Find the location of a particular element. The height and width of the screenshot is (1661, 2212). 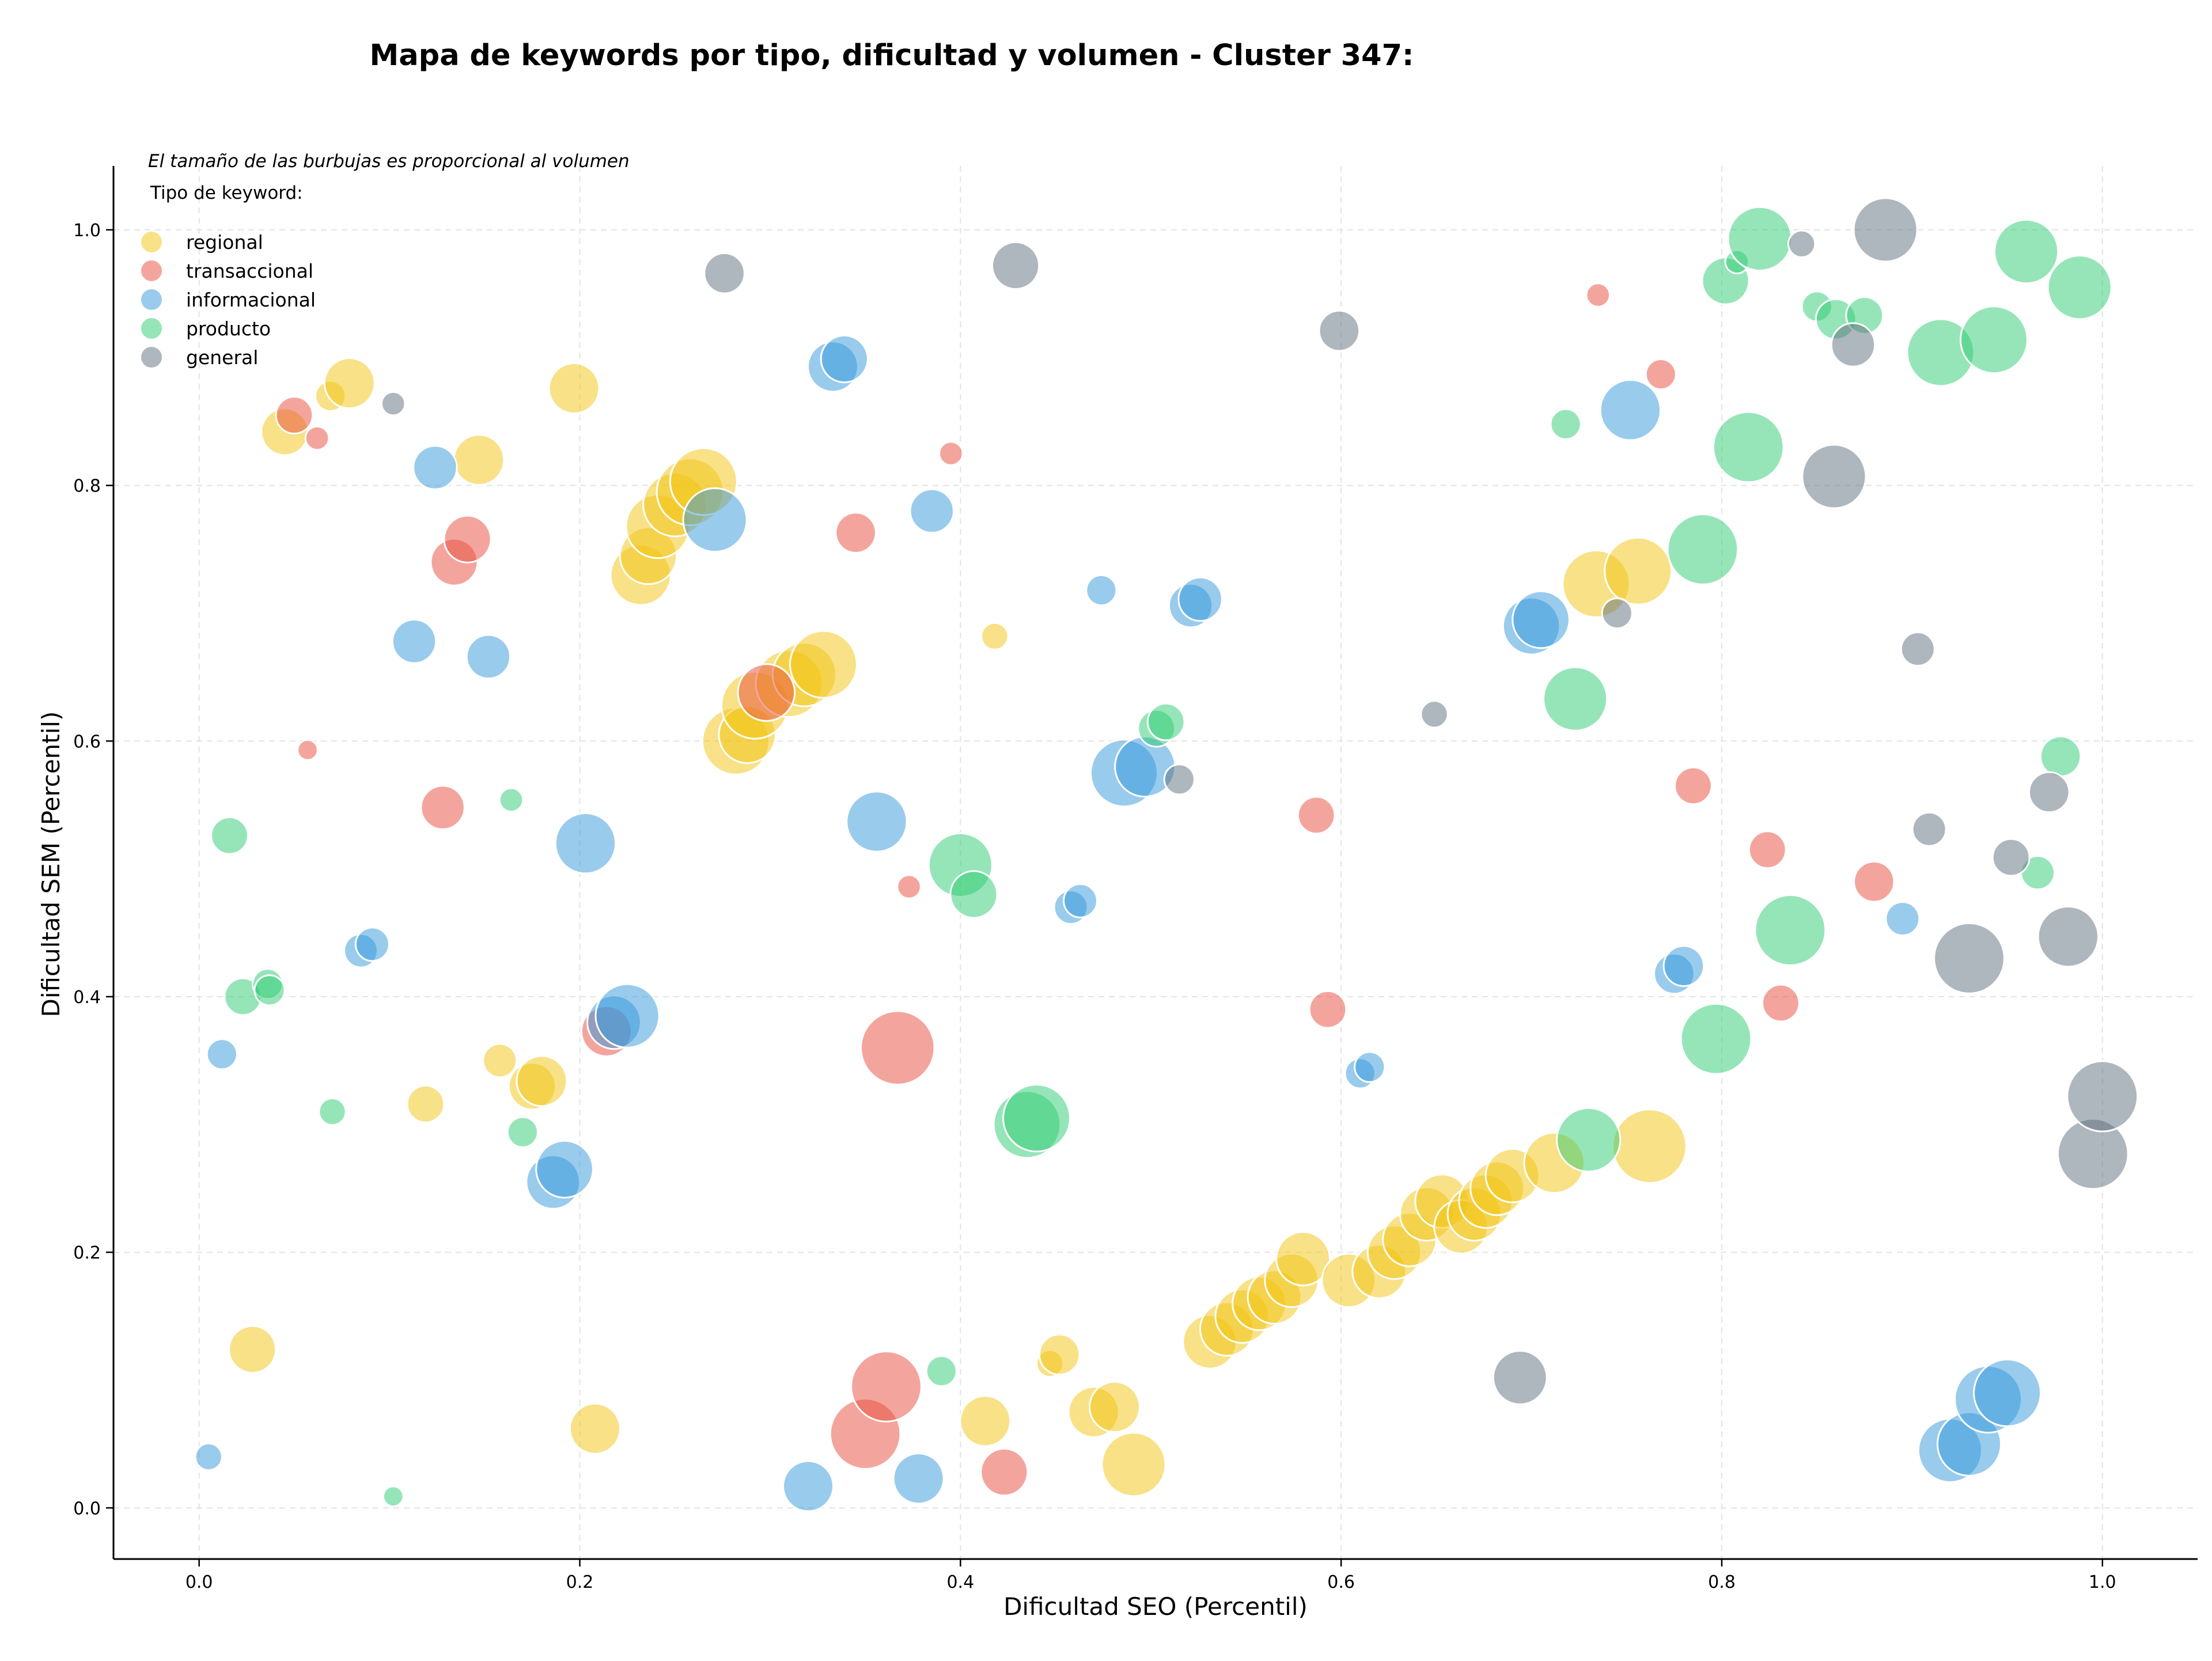

legend-marker-transaccional is located at coordinates (151, 270).